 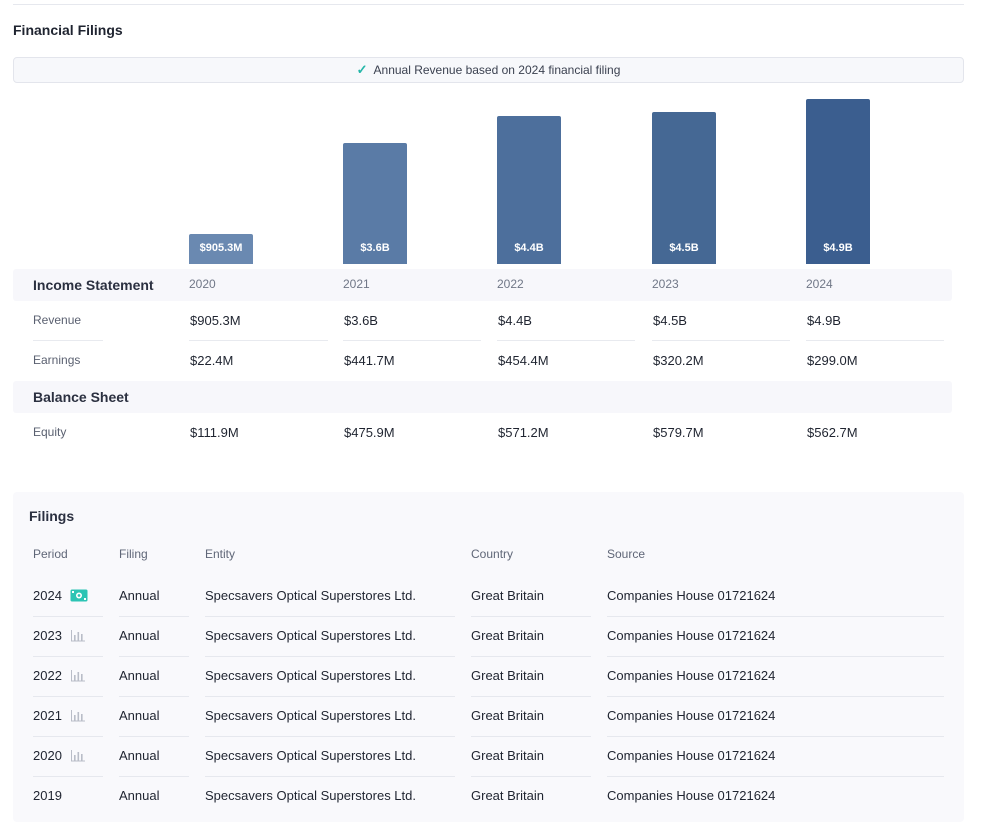 What do you see at coordinates (361, 320) in the screenshot?
I see `value-cell: $3.6B` at bounding box center [361, 320].